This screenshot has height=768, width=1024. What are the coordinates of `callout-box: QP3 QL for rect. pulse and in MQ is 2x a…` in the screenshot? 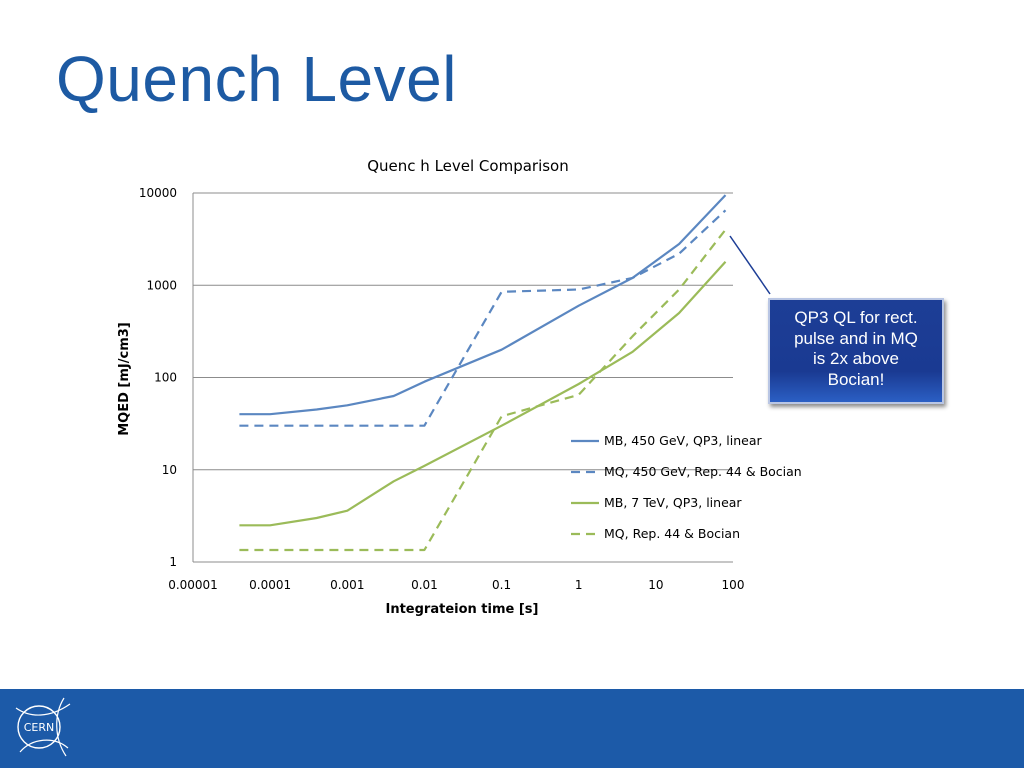 It's located at (856, 351).